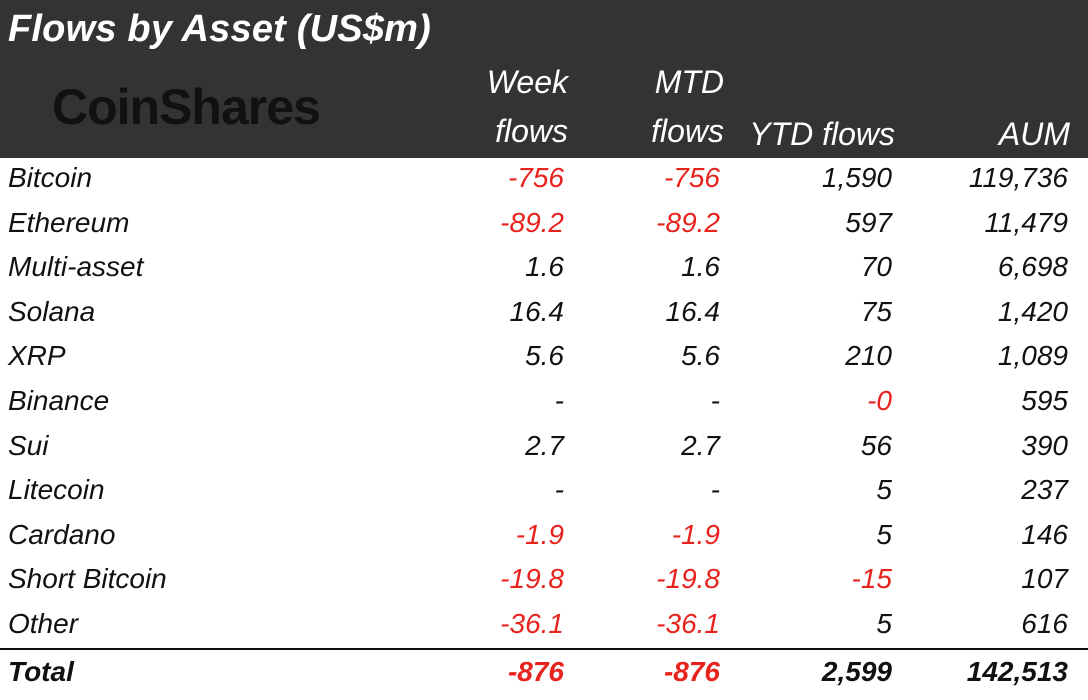  Describe the element at coordinates (879, 400) in the screenshot. I see `ytd-value: -0` at that location.